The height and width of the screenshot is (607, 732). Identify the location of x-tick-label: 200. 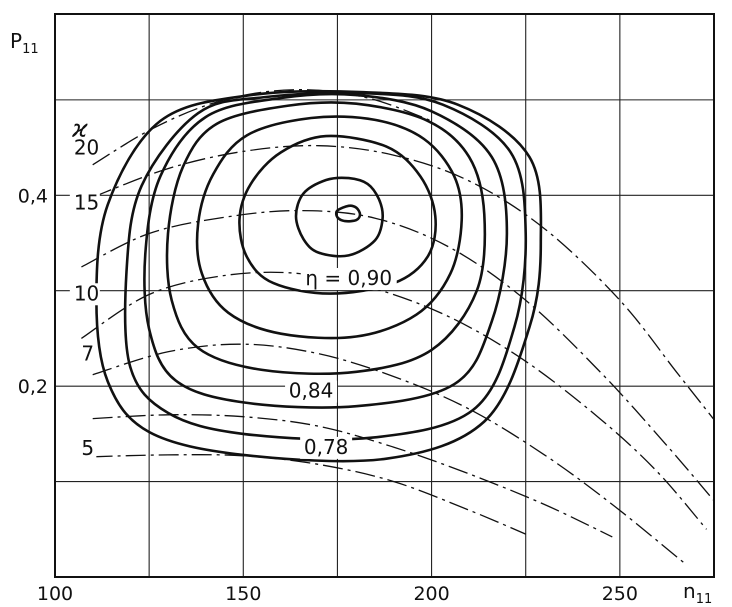
(431, 594).